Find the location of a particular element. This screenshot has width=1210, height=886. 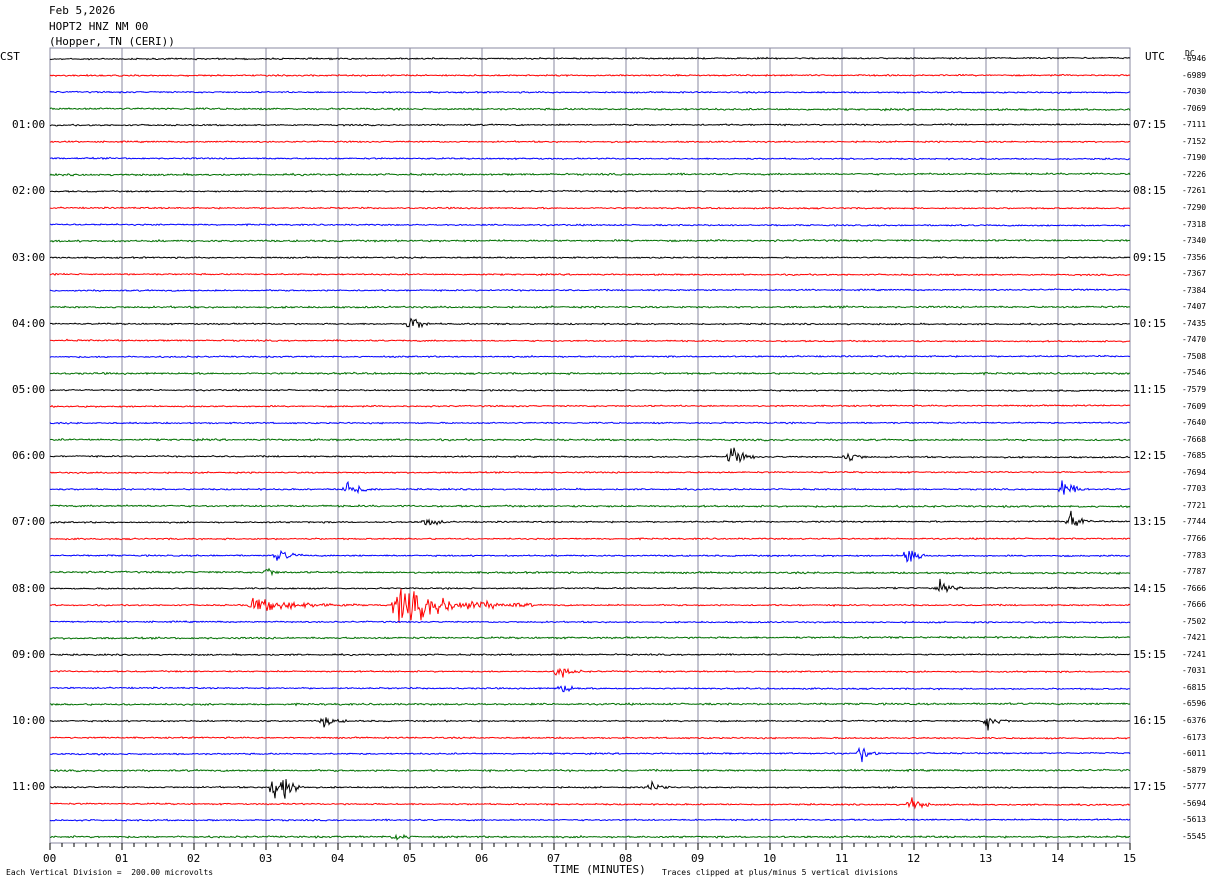

x-tick-label: 13 is located at coordinates (986, 858).